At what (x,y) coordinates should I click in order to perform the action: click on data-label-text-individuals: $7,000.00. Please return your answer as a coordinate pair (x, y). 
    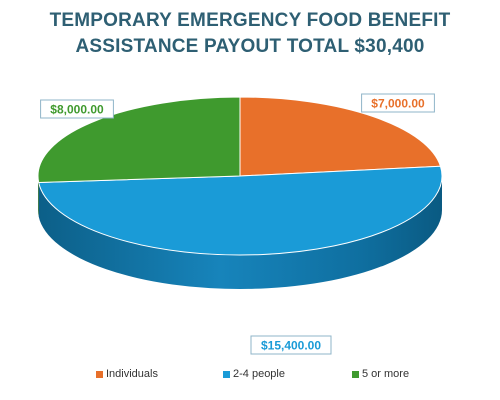
    Looking at the image, I should click on (398, 104).